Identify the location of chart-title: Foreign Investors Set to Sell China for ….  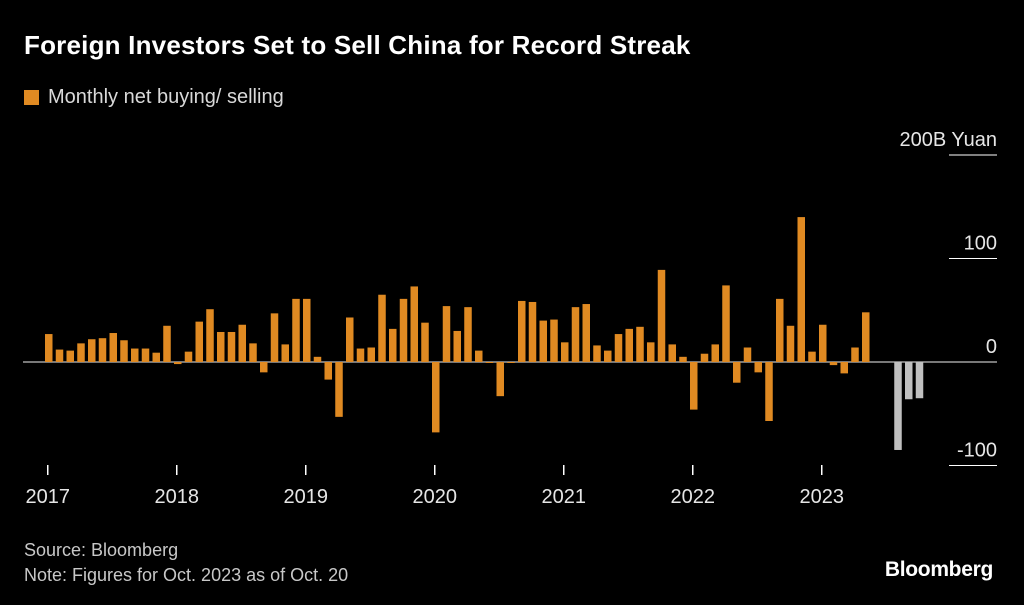
(357, 45).